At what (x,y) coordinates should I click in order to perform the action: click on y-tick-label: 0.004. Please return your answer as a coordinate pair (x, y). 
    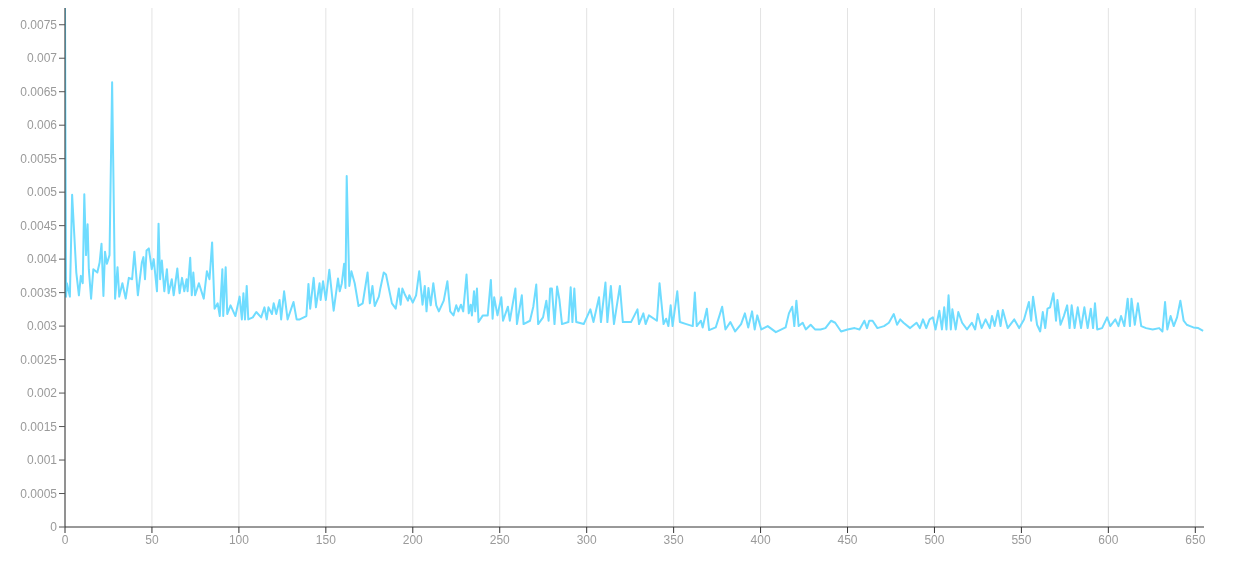
    Looking at the image, I should click on (42, 259).